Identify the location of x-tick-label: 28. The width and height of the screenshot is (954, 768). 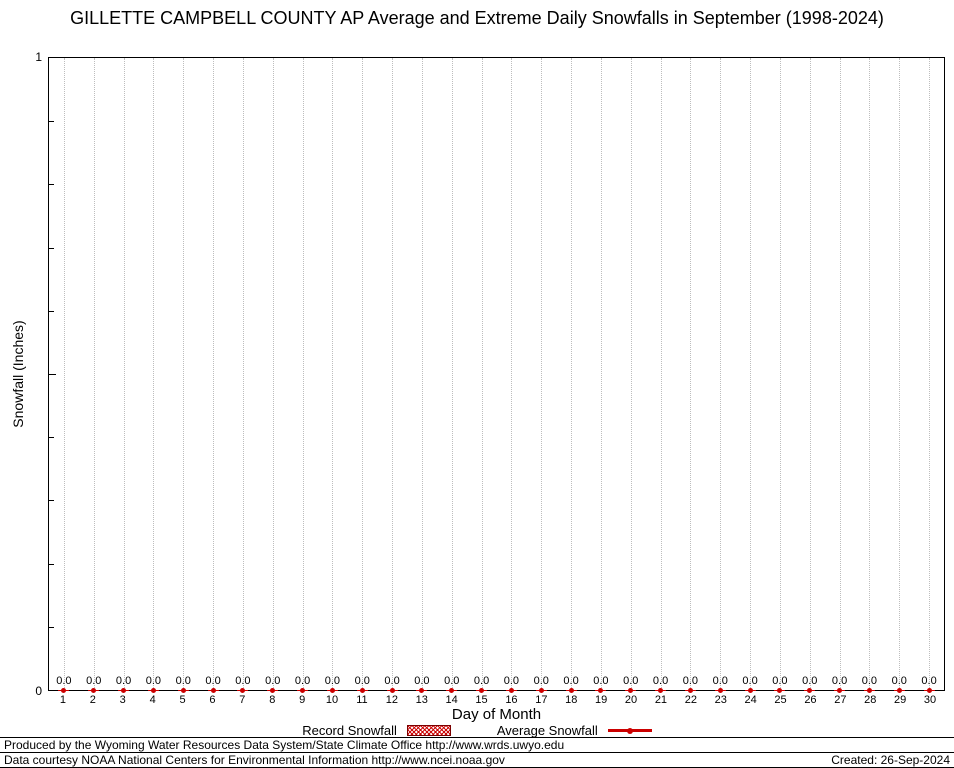
(870, 700).